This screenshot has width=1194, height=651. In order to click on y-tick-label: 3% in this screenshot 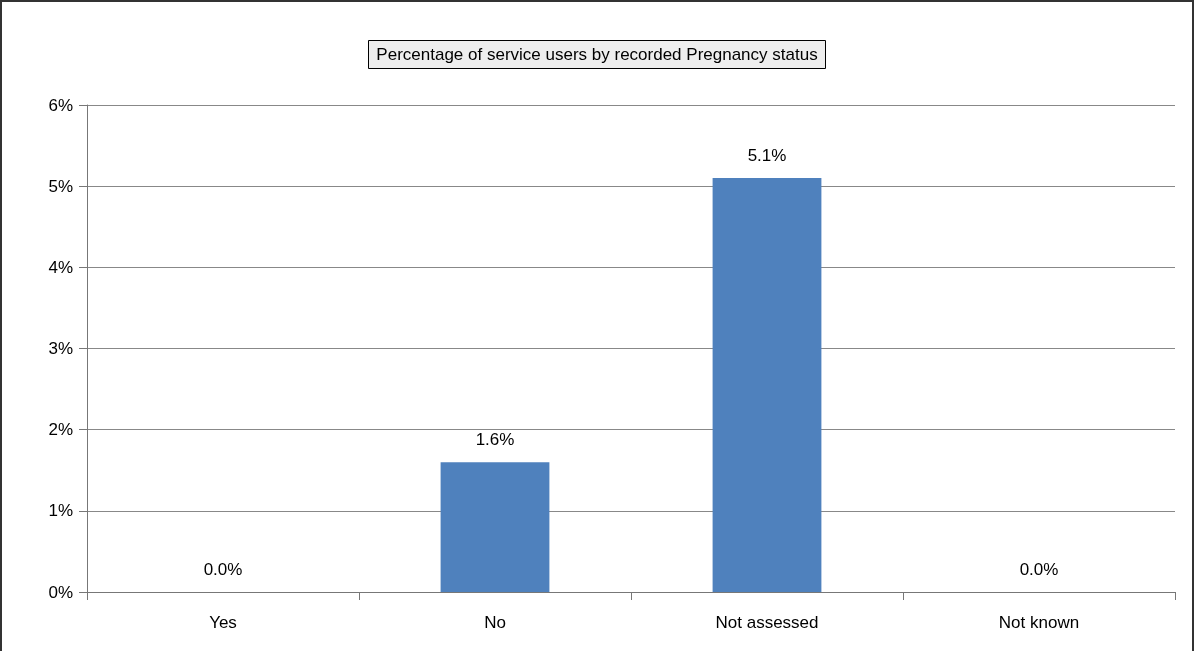, I will do `click(60, 348)`.